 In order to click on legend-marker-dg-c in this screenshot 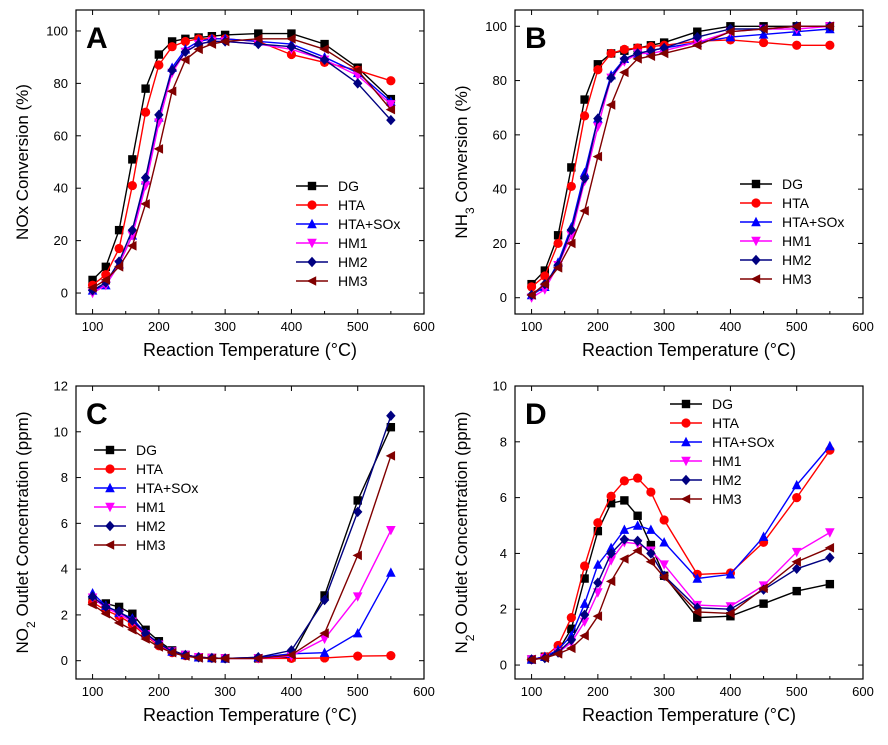, I will do `click(110, 450)`.